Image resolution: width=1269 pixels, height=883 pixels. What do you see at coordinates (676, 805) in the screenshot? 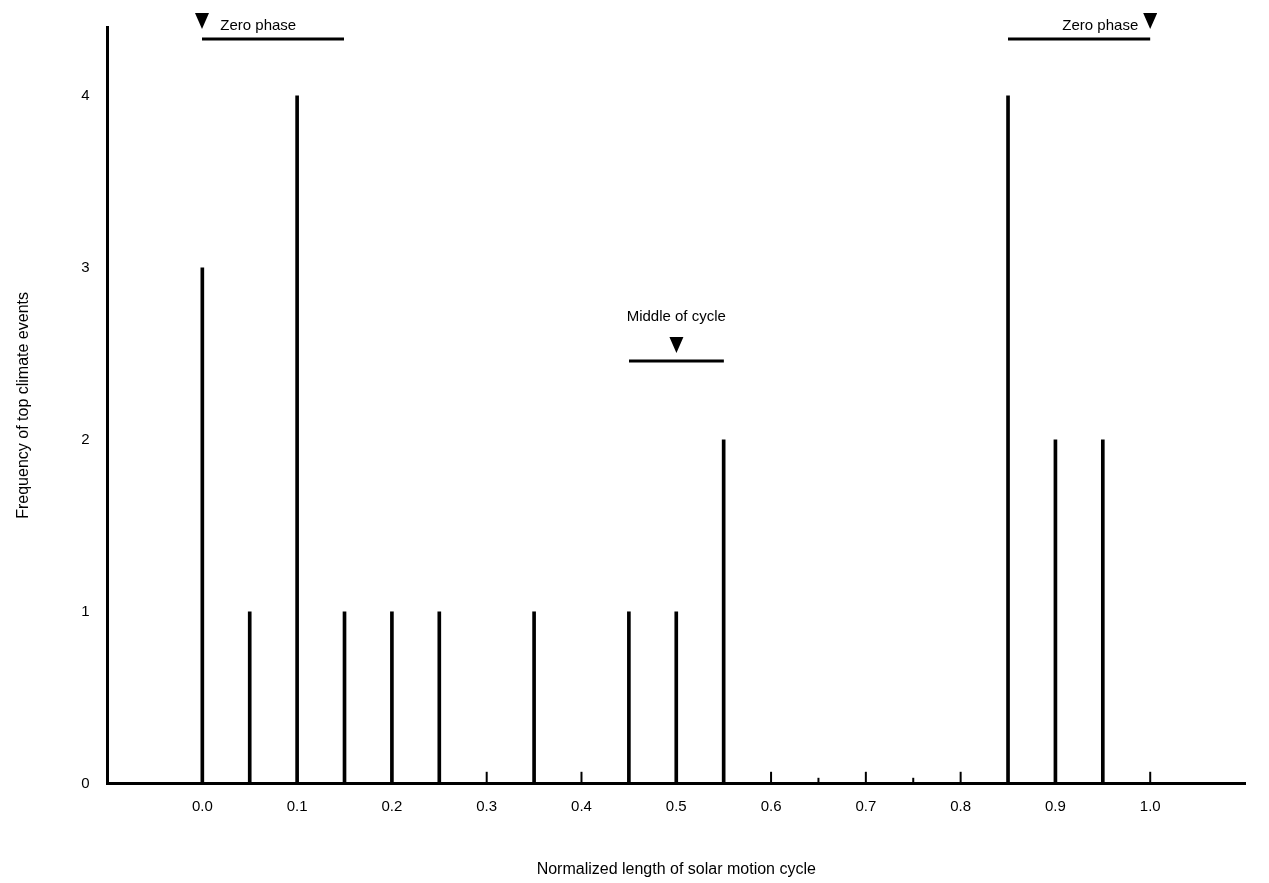
I see `x-tick-label: 0.5` at bounding box center [676, 805].